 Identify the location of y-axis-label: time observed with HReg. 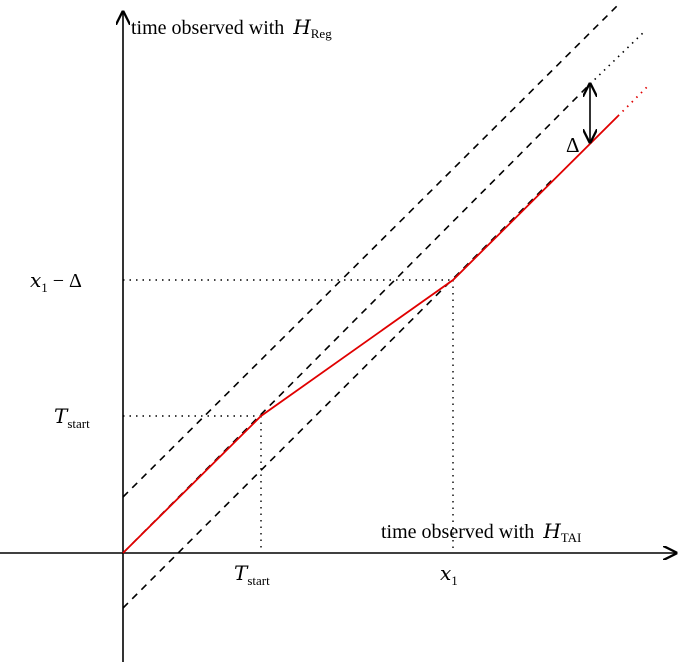
(231, 28).